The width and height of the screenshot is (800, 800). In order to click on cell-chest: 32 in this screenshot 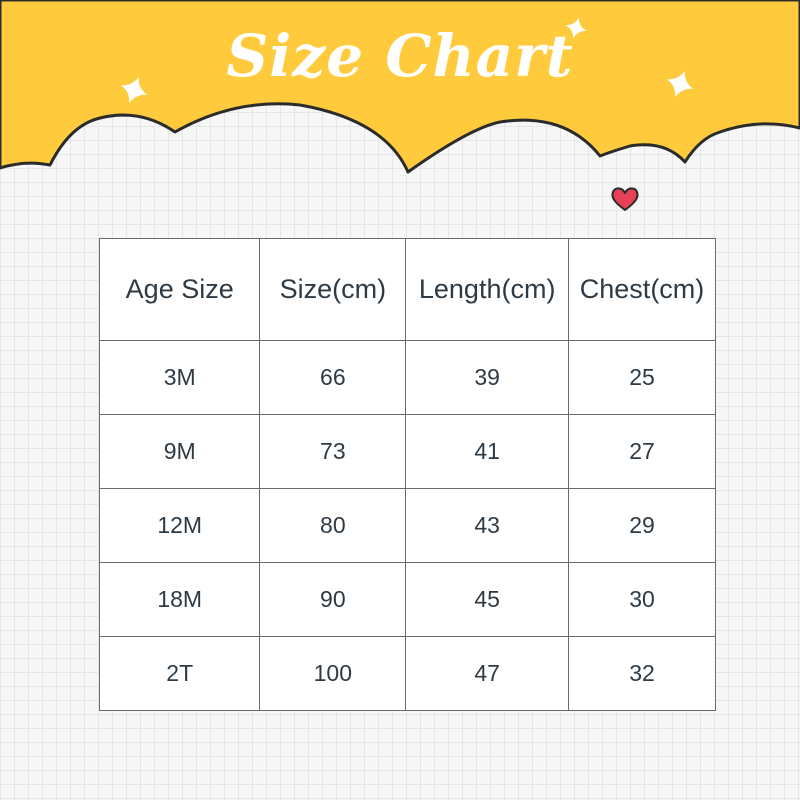, I will do `click(642, 673)`.